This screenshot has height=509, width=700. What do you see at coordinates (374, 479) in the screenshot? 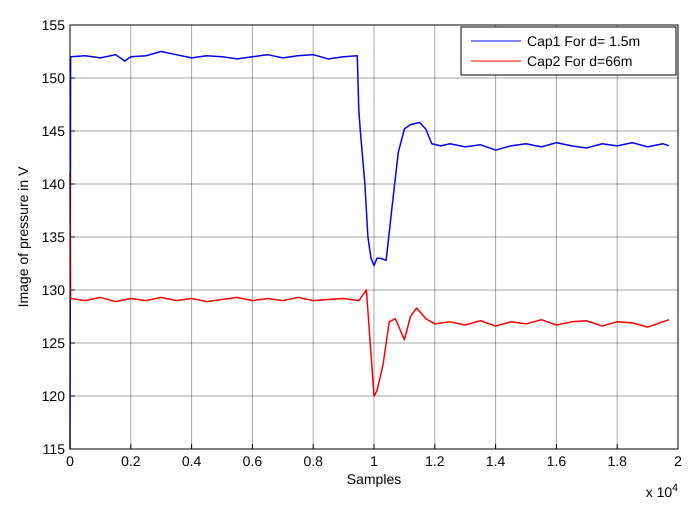
I see `x-axis-title: Samples` at bounding box center [374, 479].